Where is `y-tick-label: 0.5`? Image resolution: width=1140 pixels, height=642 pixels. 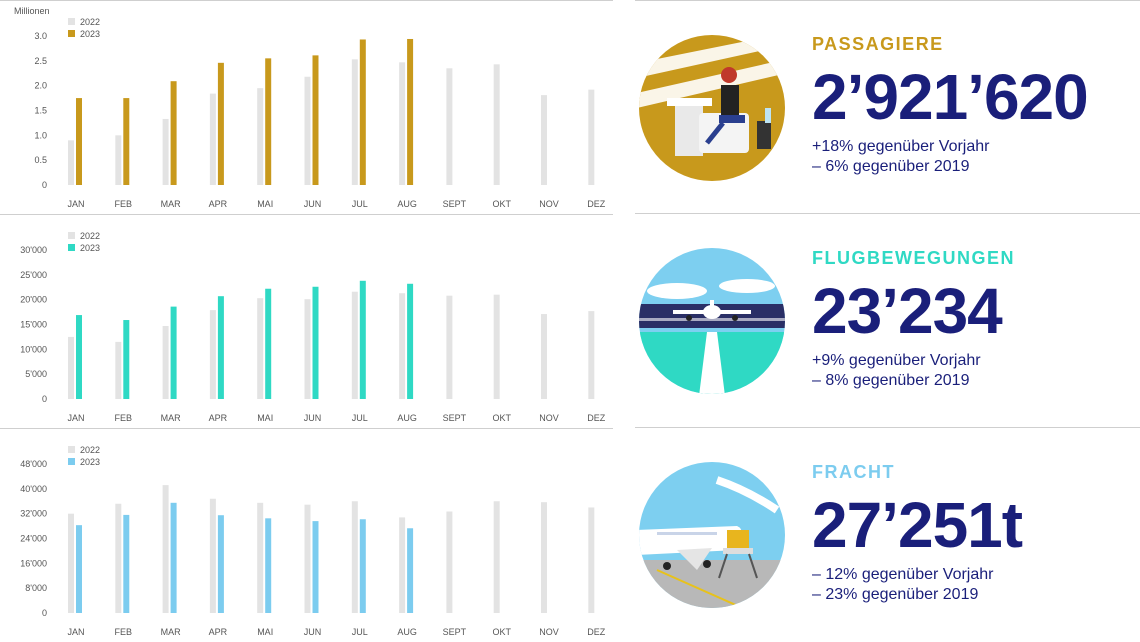
y-tick-label: 0.5 is located at coordinates (40, 160).